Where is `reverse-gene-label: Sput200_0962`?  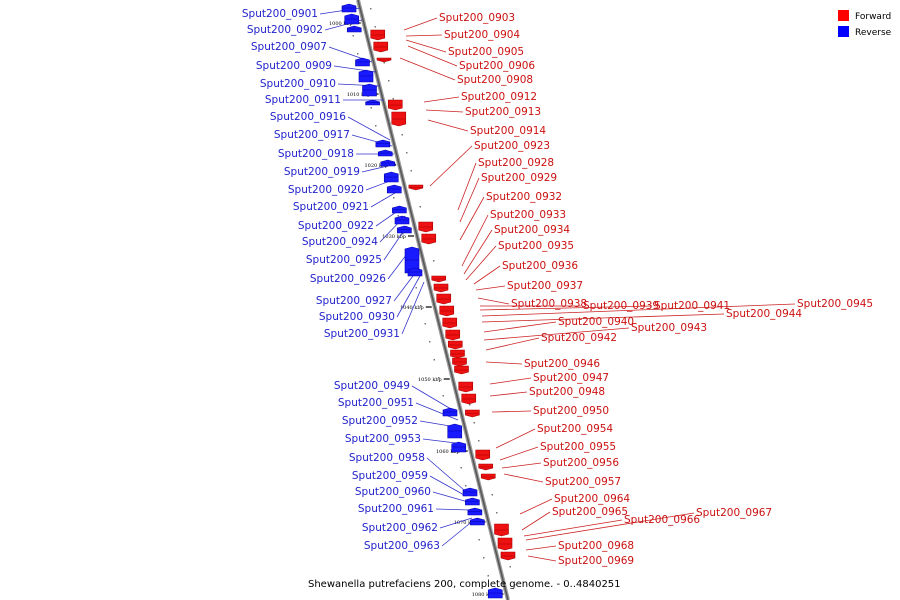 reverse-gene-label: Sput200_0962 is located at coordinates (400, 528).